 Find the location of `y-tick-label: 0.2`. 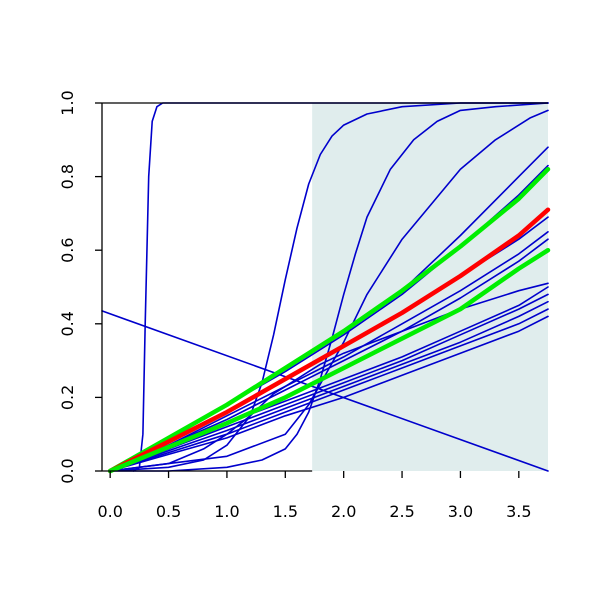

y-tick-label: 0.2 is located at coordinates (67, 397).